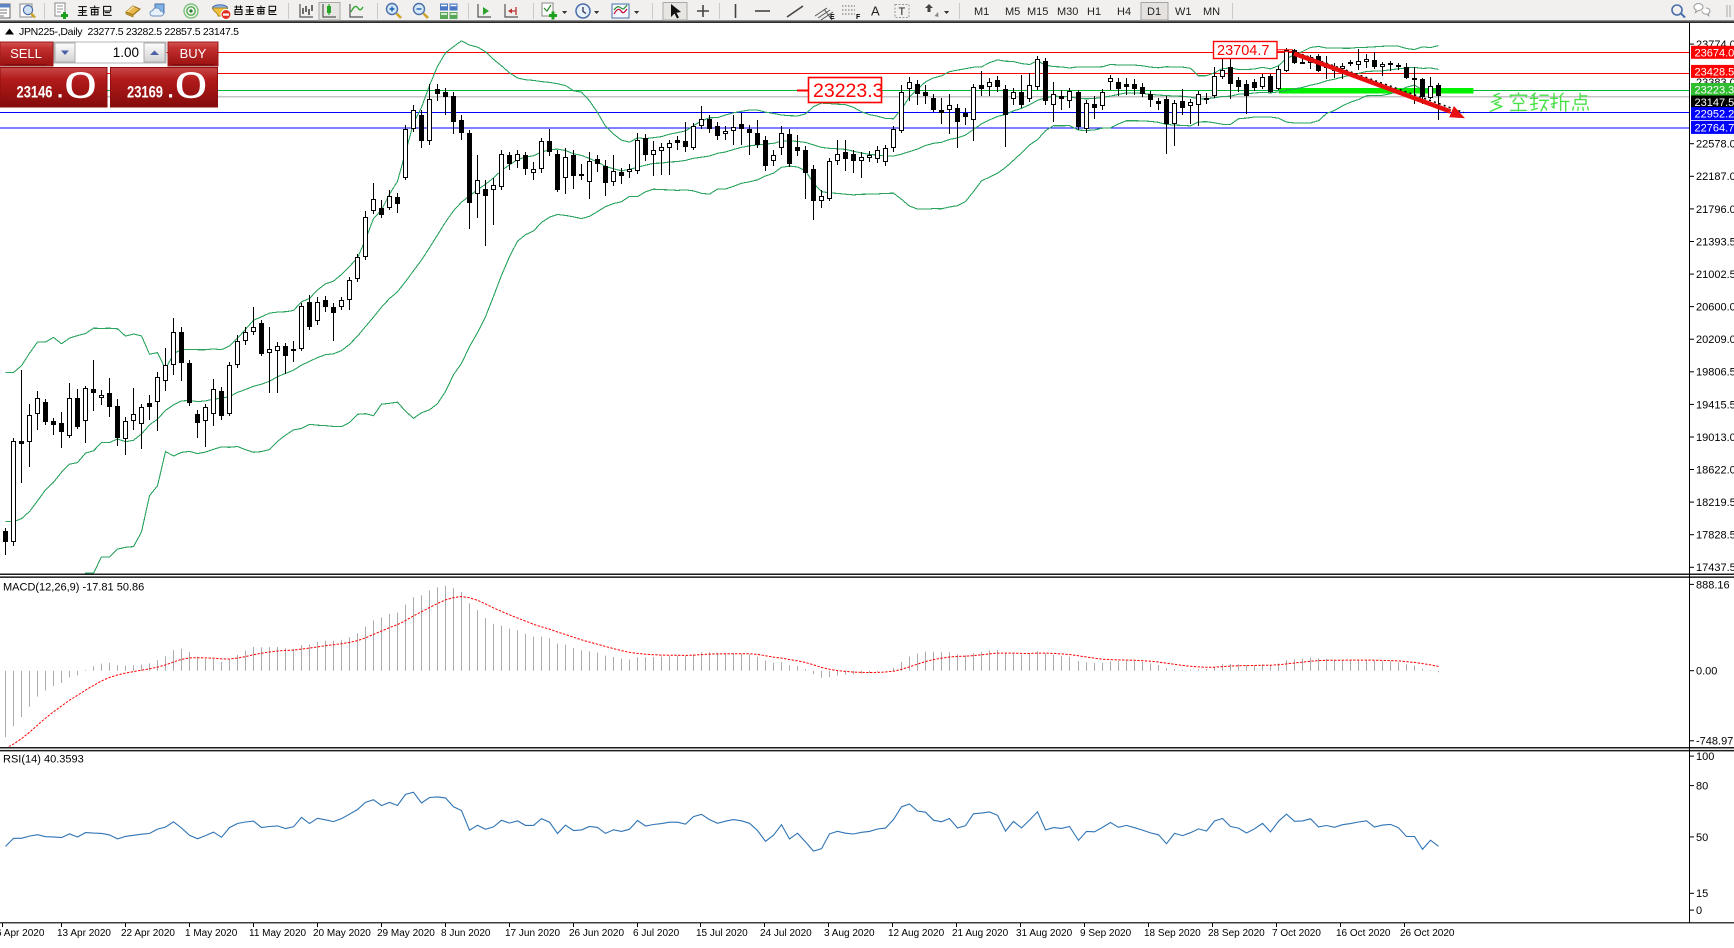  Describe the element at coordinates (1094, 12) in the screenshot. I see `svg-text: H1` at that location.